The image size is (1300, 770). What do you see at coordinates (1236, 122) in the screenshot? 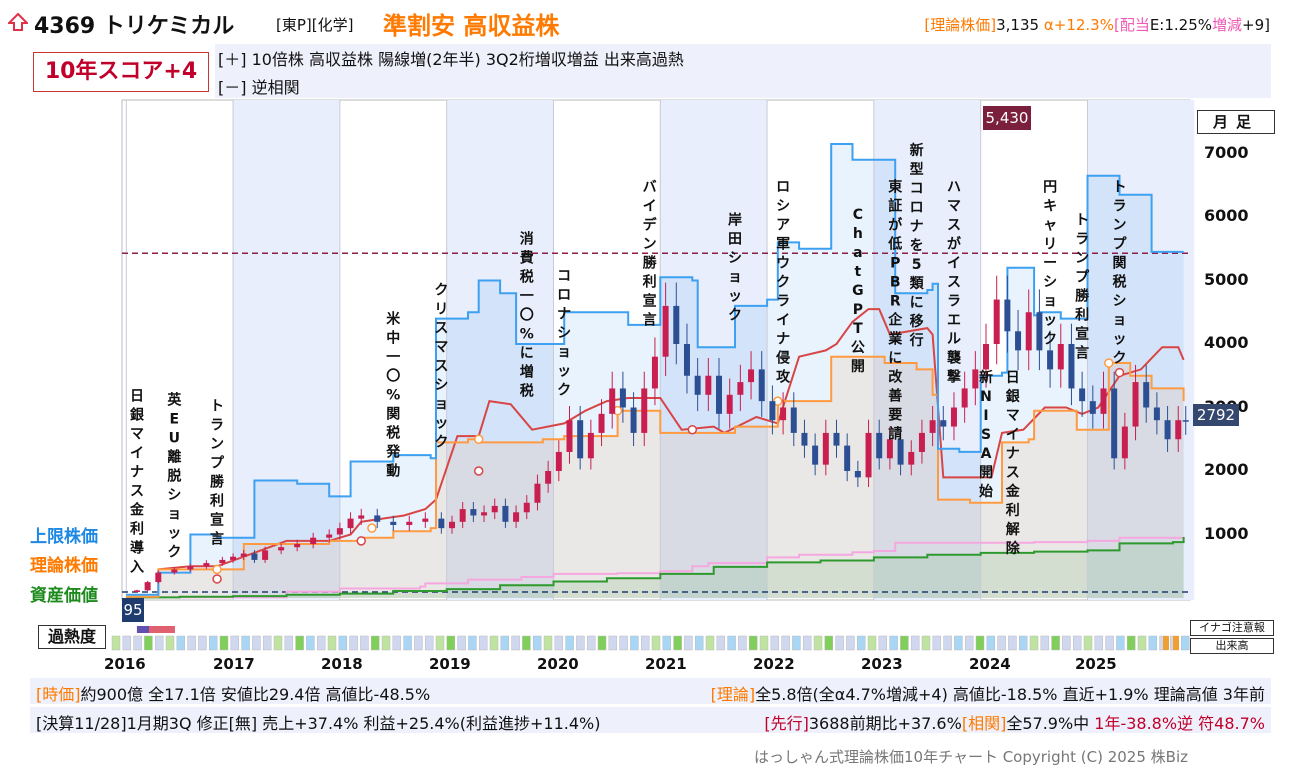
I see `period-label: 月足` at bounding box center [1236, 122].